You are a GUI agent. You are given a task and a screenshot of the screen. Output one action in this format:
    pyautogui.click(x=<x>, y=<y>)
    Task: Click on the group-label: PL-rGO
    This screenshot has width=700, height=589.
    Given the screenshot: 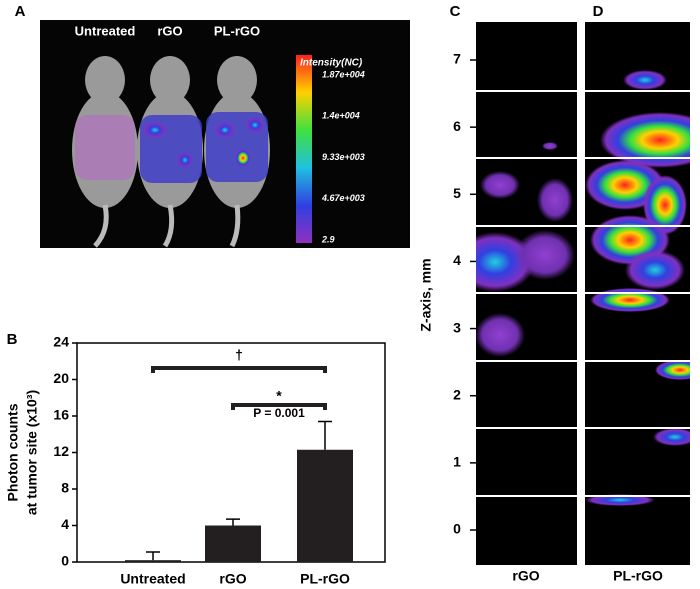 What is the action you would take?
    pyautogui.click(x=237, y=30)
    